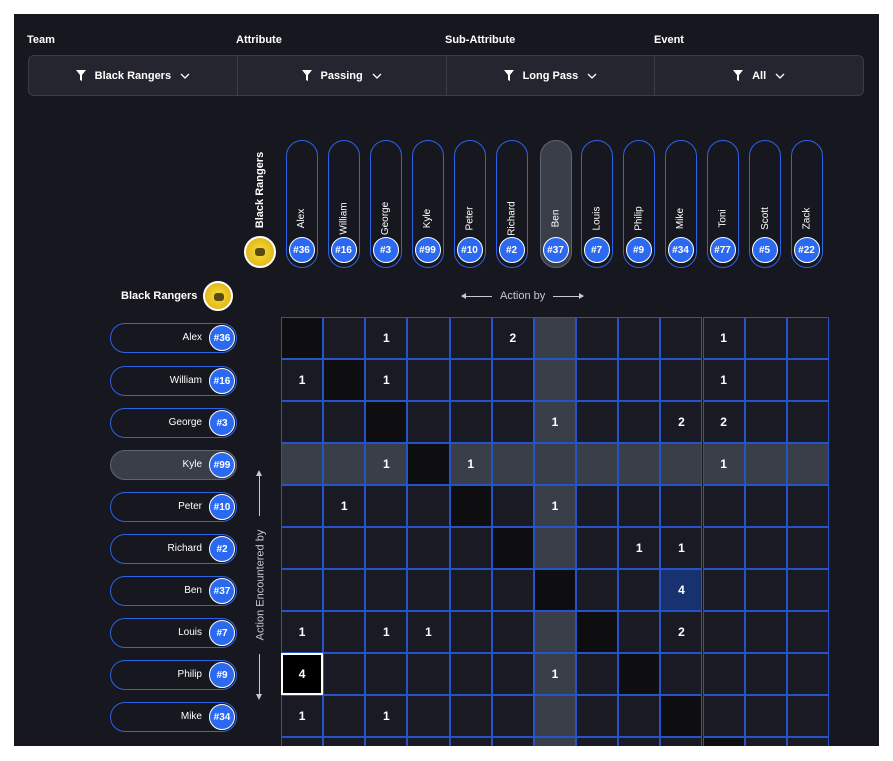 Image resolution: width=893 pixels, height=761 pixels. I want to click on event-filter-dropdown: All, so click(759, 75).